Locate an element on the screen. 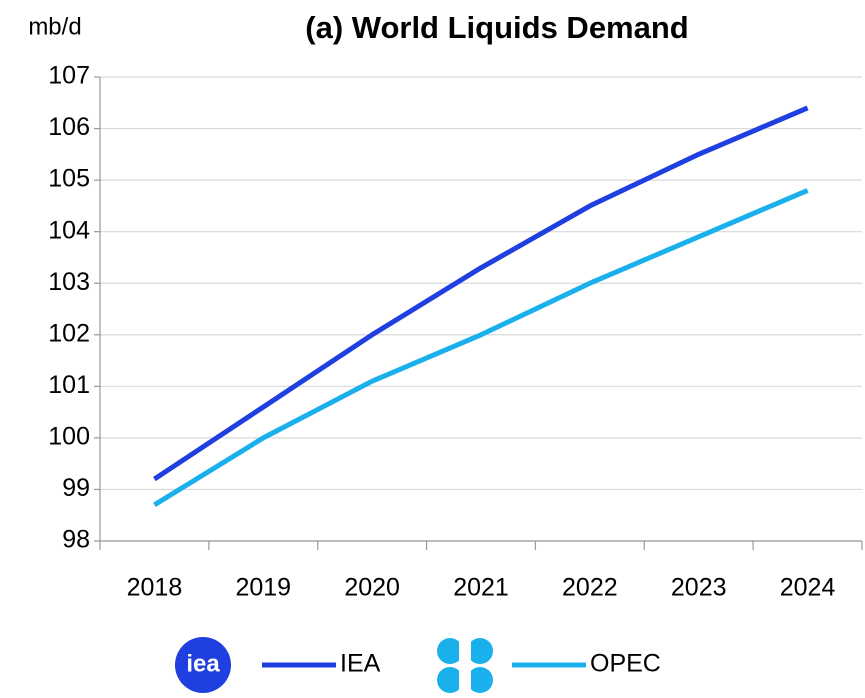 This screenshot has width=865, height=698. y-tick-label: 101 is located at coordinates (69, 385).